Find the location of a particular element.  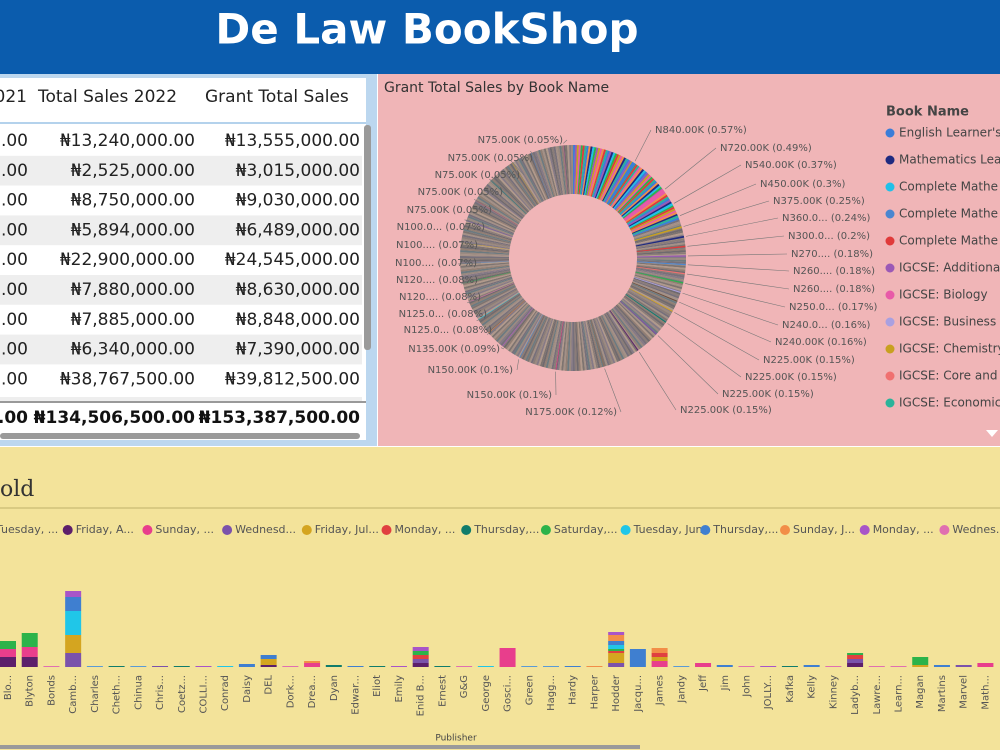

table-cell: ₦5,894,000.00 is located at coordinates (133, 230).